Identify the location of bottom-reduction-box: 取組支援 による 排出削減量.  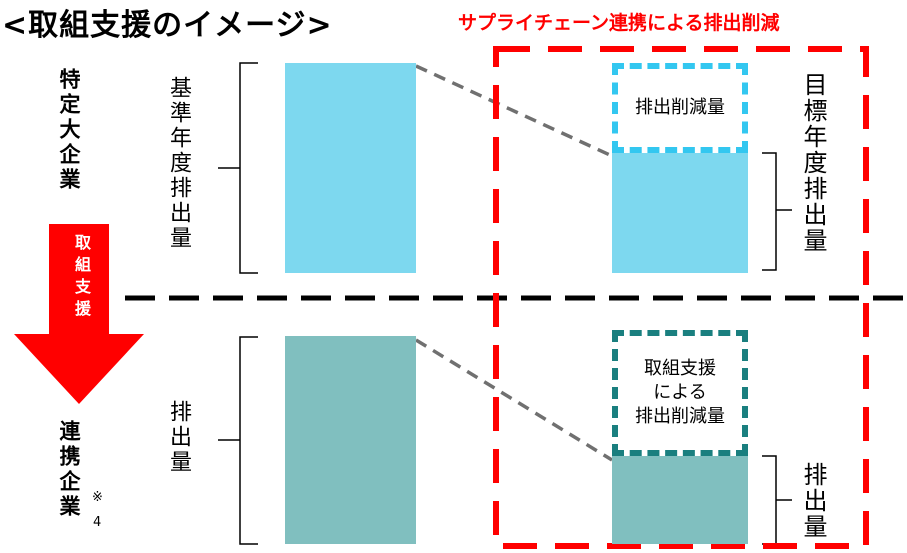
(680, 393).